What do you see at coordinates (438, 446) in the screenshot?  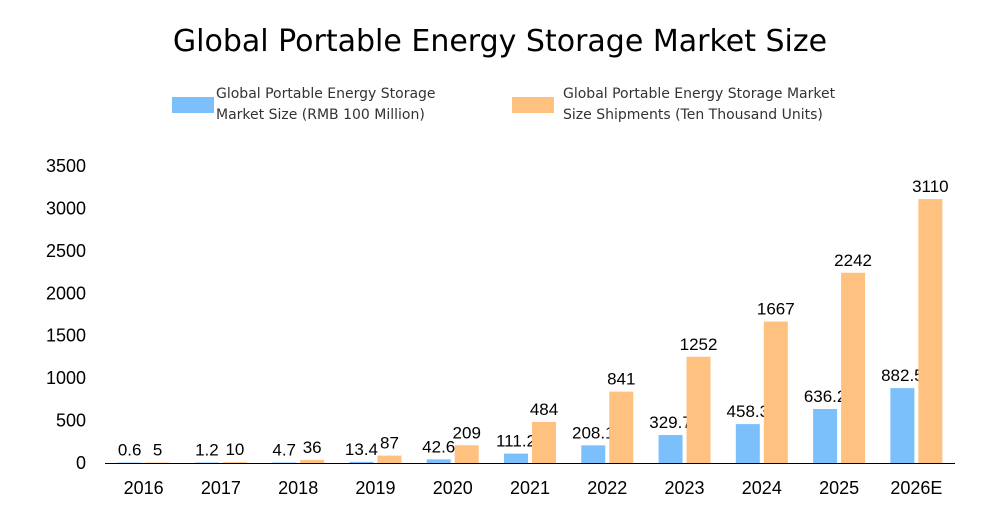 I see `data-label-market-size: 42.6` at bounding box center [438, 446].